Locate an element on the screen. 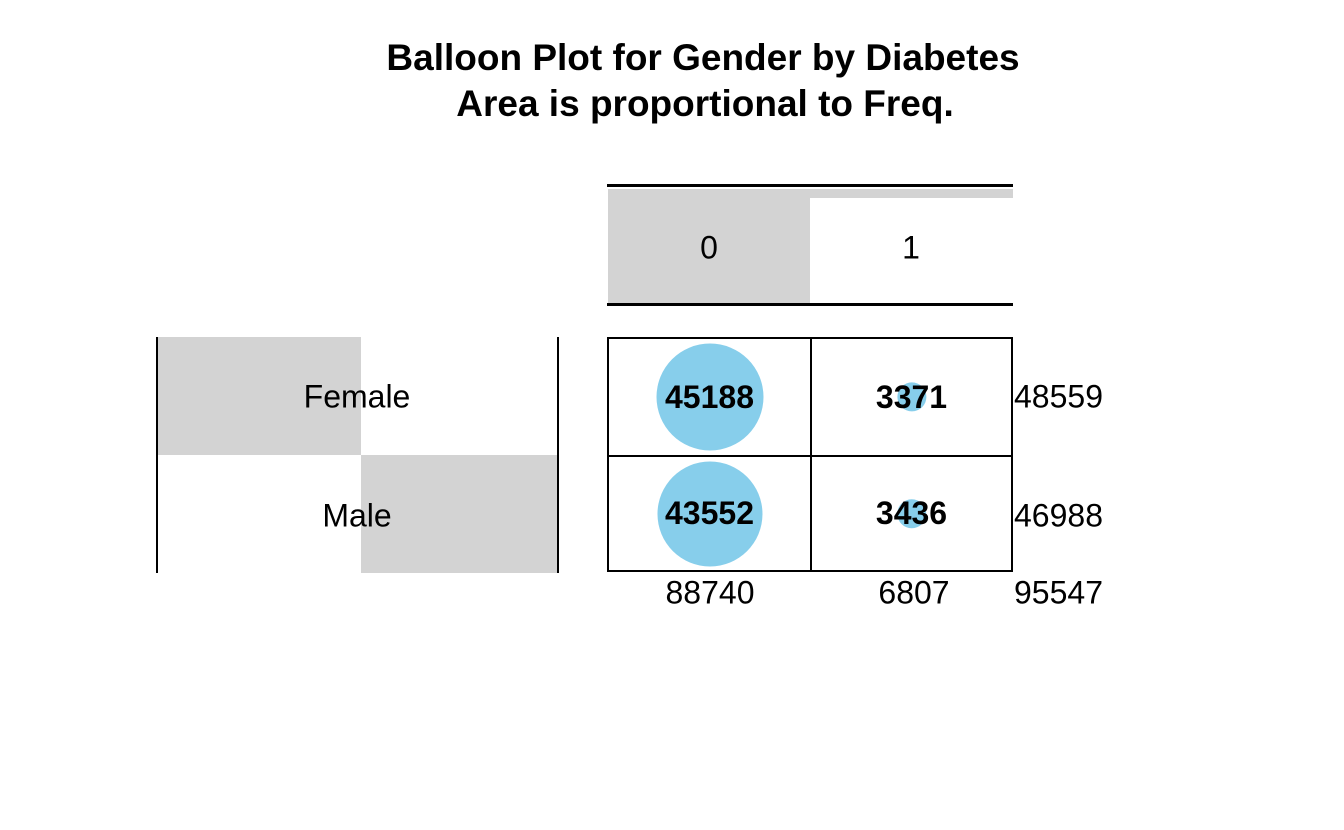 This screenshot has height=830, width=1344. table-row-divider is located at coordinates (810, 456).